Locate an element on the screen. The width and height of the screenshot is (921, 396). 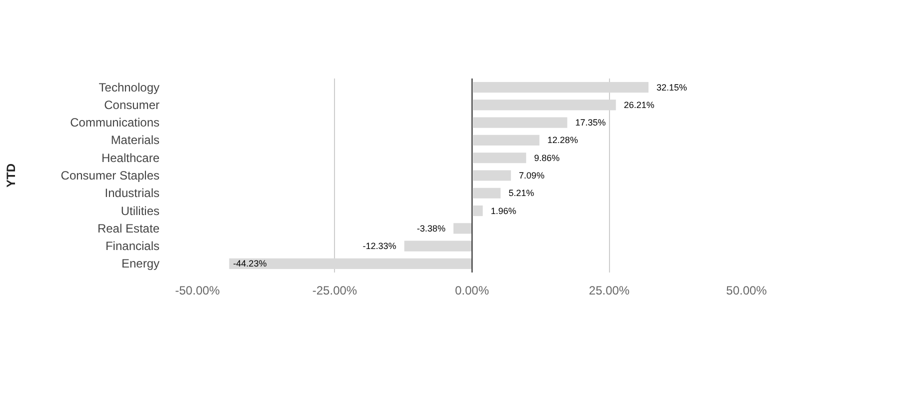
y-tick-label: Communications is located at coordinates (115, 123).